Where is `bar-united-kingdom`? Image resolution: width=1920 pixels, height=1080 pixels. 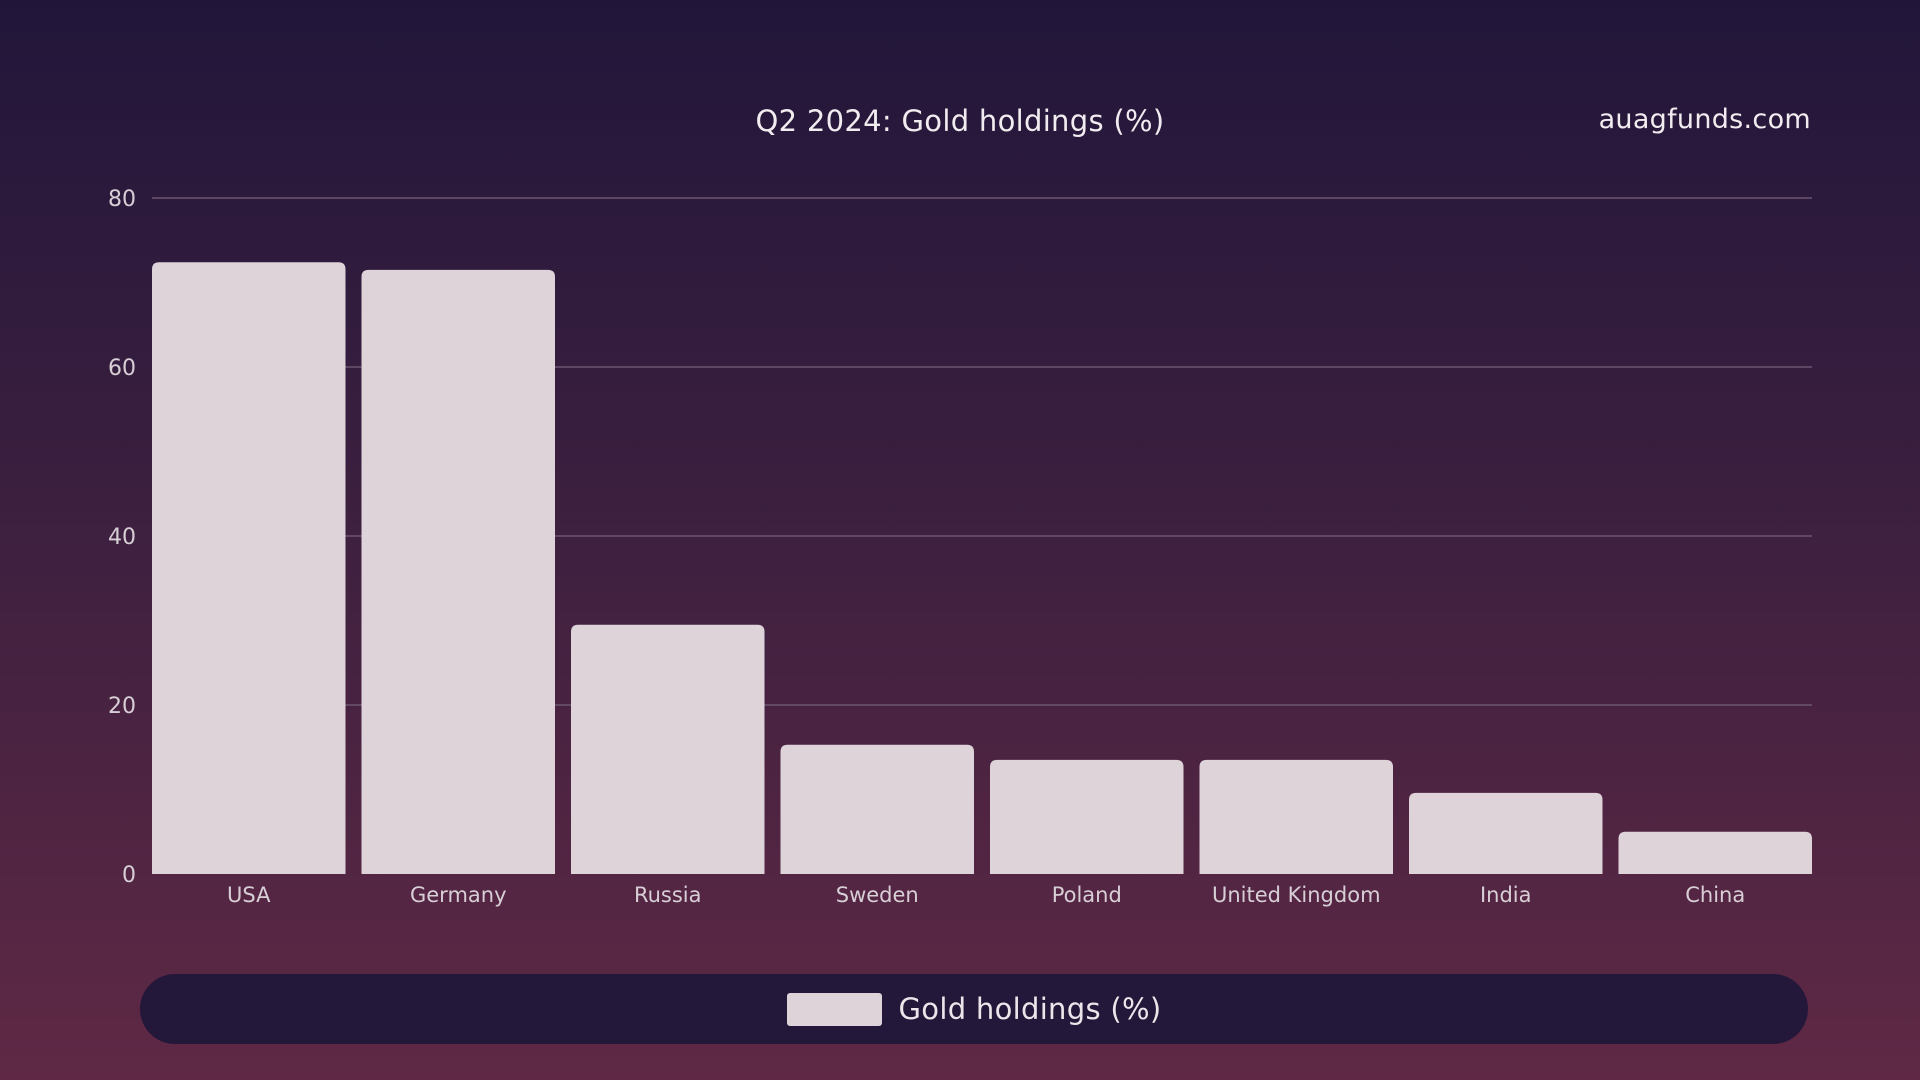 bar-united-kingdom is located at coordinates (1296, 816).